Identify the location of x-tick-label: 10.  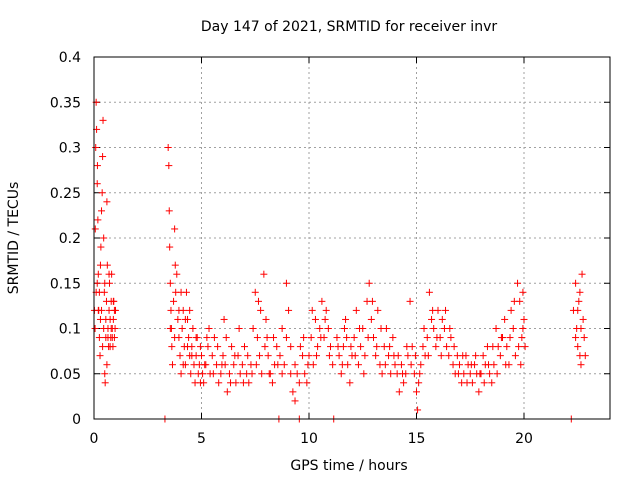
(309, 439).